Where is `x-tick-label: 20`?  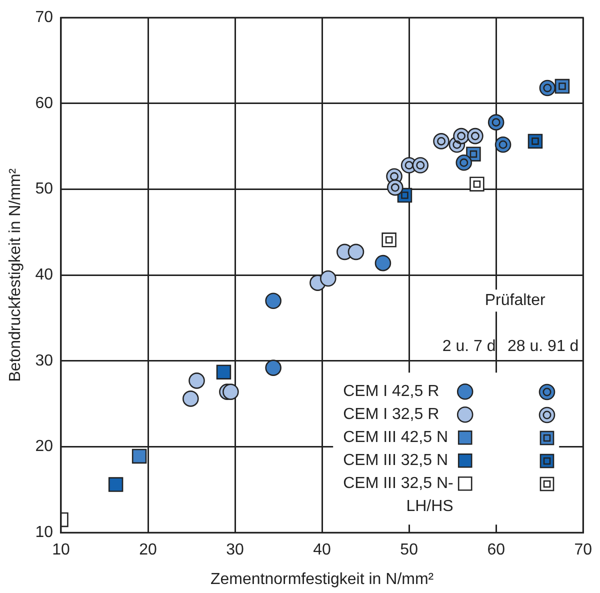
x-tick-label: 20 is located at coordinates (148, 550).